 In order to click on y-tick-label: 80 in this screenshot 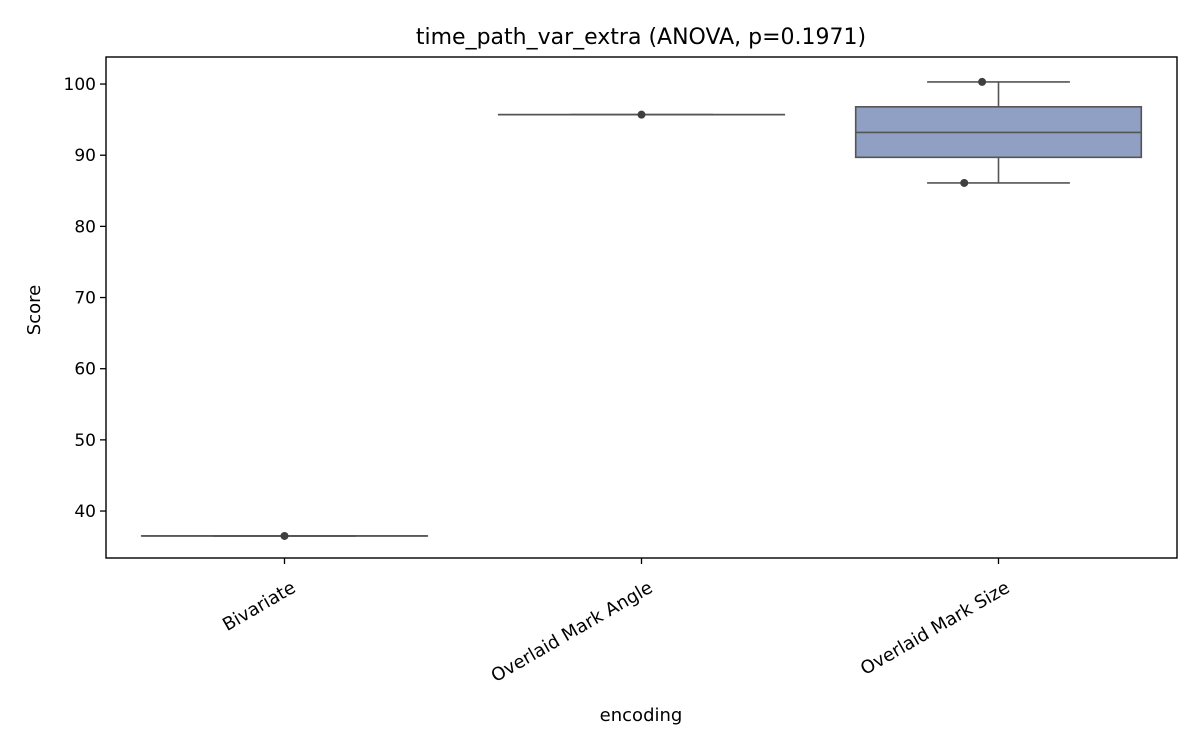, I will do `click(85, 227)`.